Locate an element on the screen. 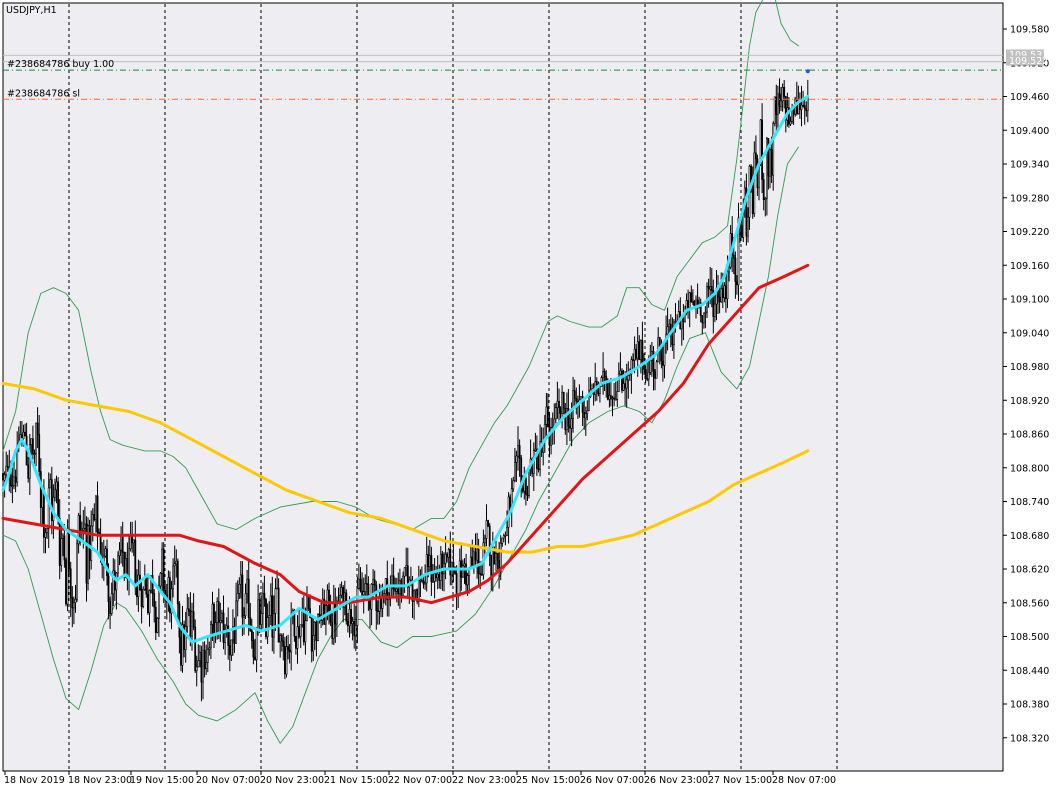  chart-title: USDJPY,H1 is located at coordinates (31, 10).